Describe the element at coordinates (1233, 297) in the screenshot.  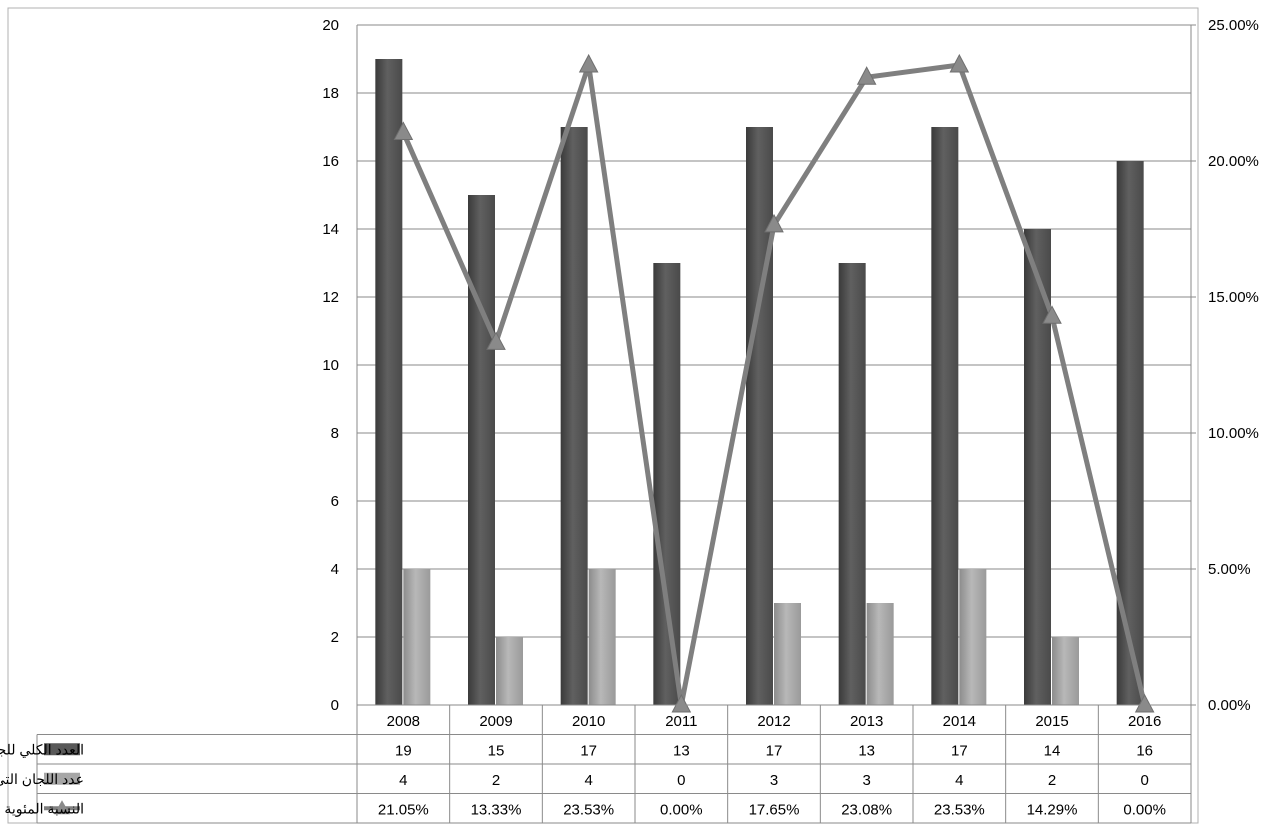
I see `y-right-tick-label: 15.00%` at that location.